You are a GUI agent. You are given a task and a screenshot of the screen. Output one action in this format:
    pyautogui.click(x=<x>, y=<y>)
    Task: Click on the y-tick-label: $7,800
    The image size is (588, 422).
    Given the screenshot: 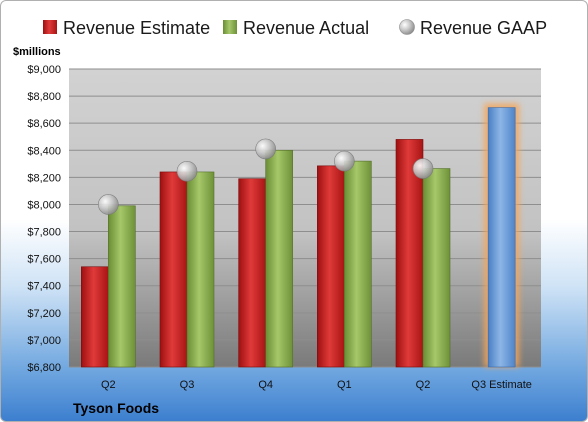 What is the action you would take?
    pyautogui.click(x=44, y=233)
    